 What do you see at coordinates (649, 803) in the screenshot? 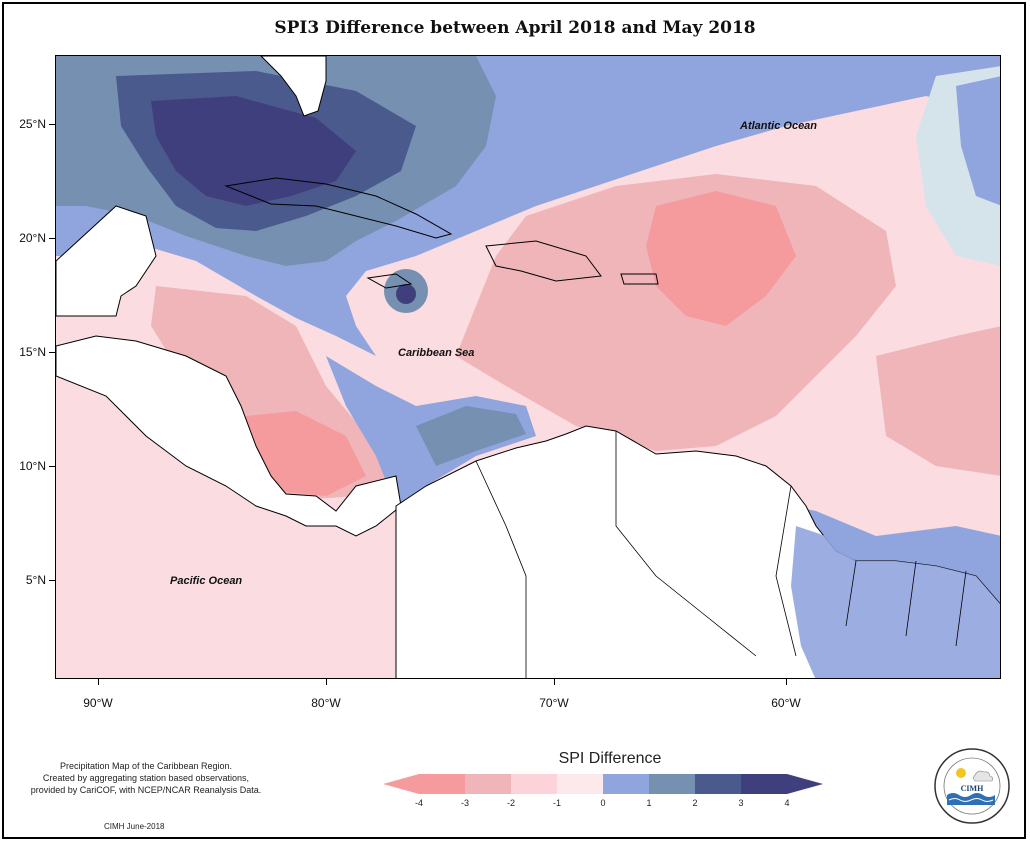
I see `legend-tick-label: 1` at bounding box center [649, 803].